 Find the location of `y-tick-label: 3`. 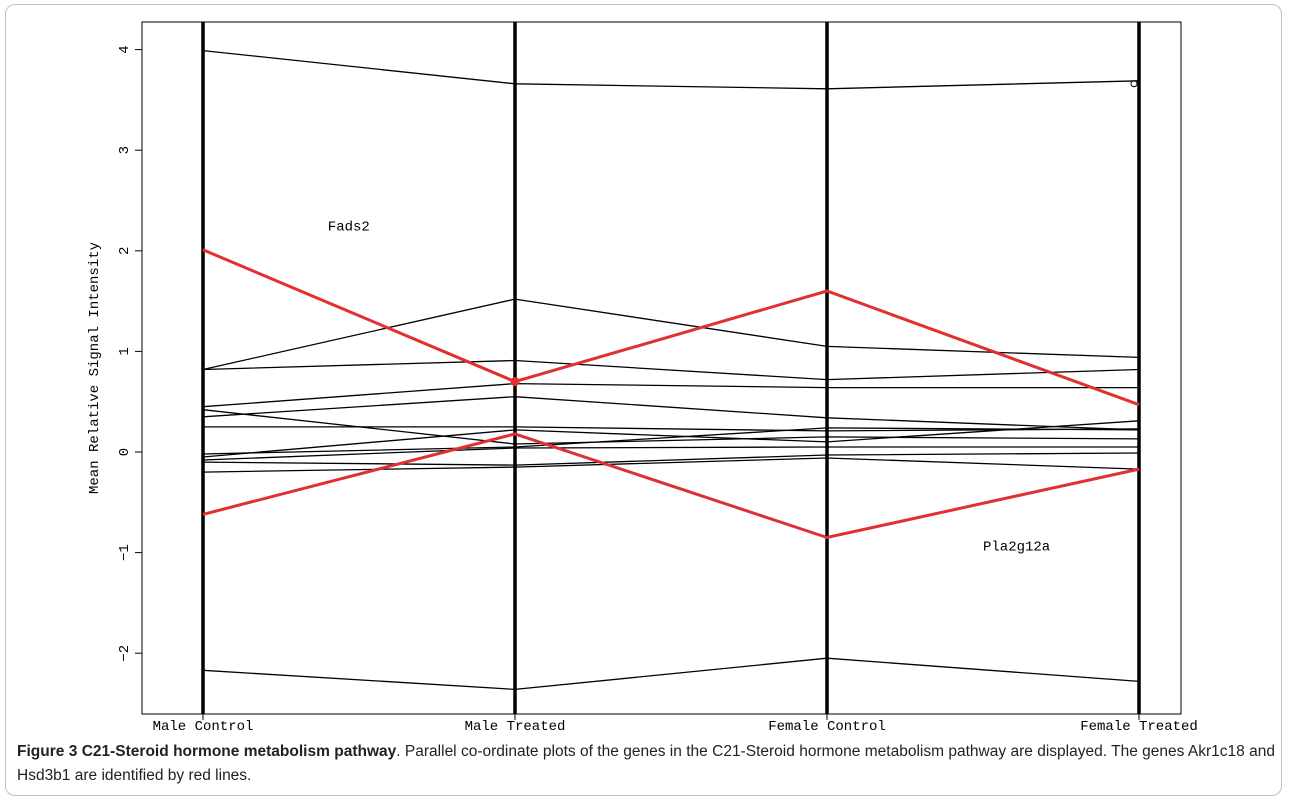

y-tick-label: 3 is located at coordinates (125, 150).